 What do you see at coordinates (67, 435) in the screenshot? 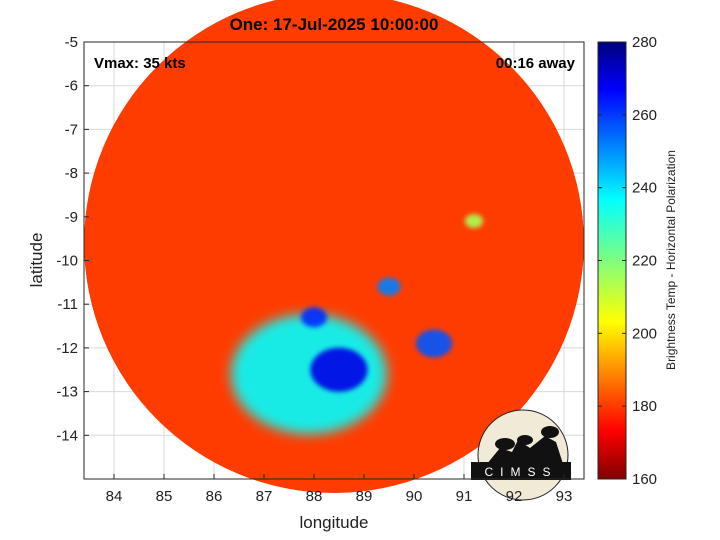
I see `y-tick-label: -14` at bounding box center [67, 435].